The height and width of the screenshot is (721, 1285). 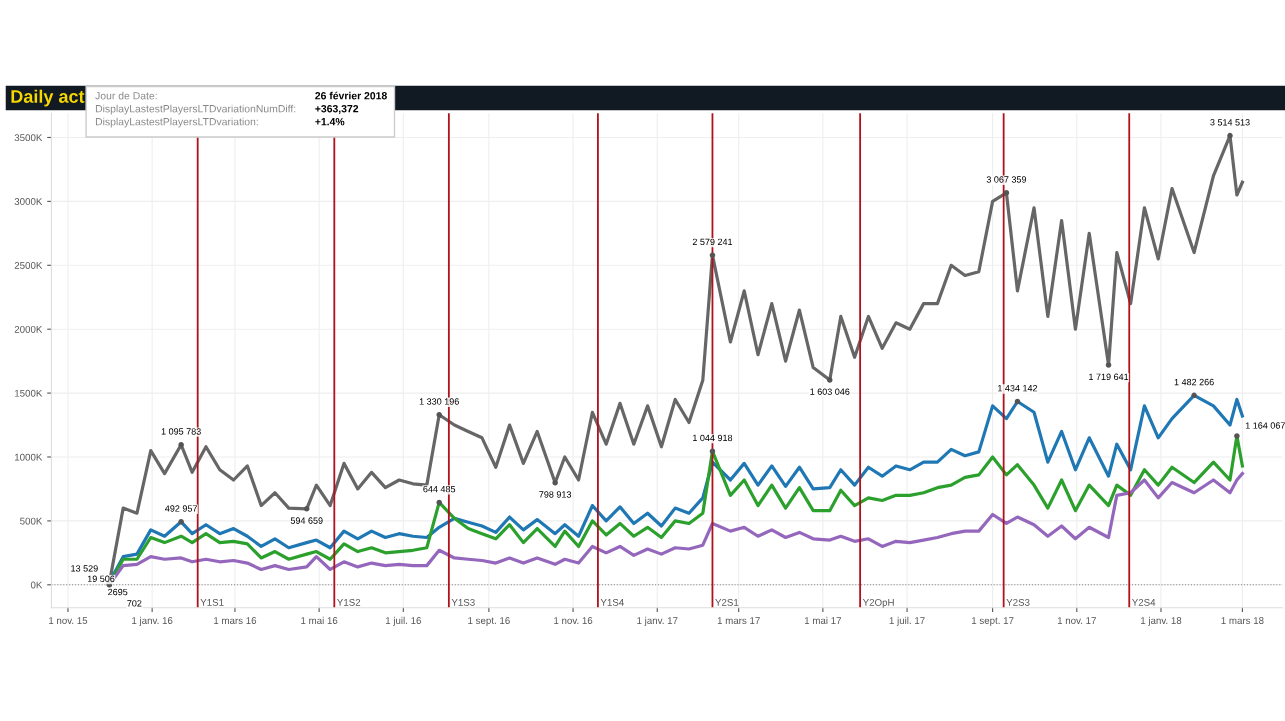 I want to click on text: 26 février 2018, so click(x=351, y=95).